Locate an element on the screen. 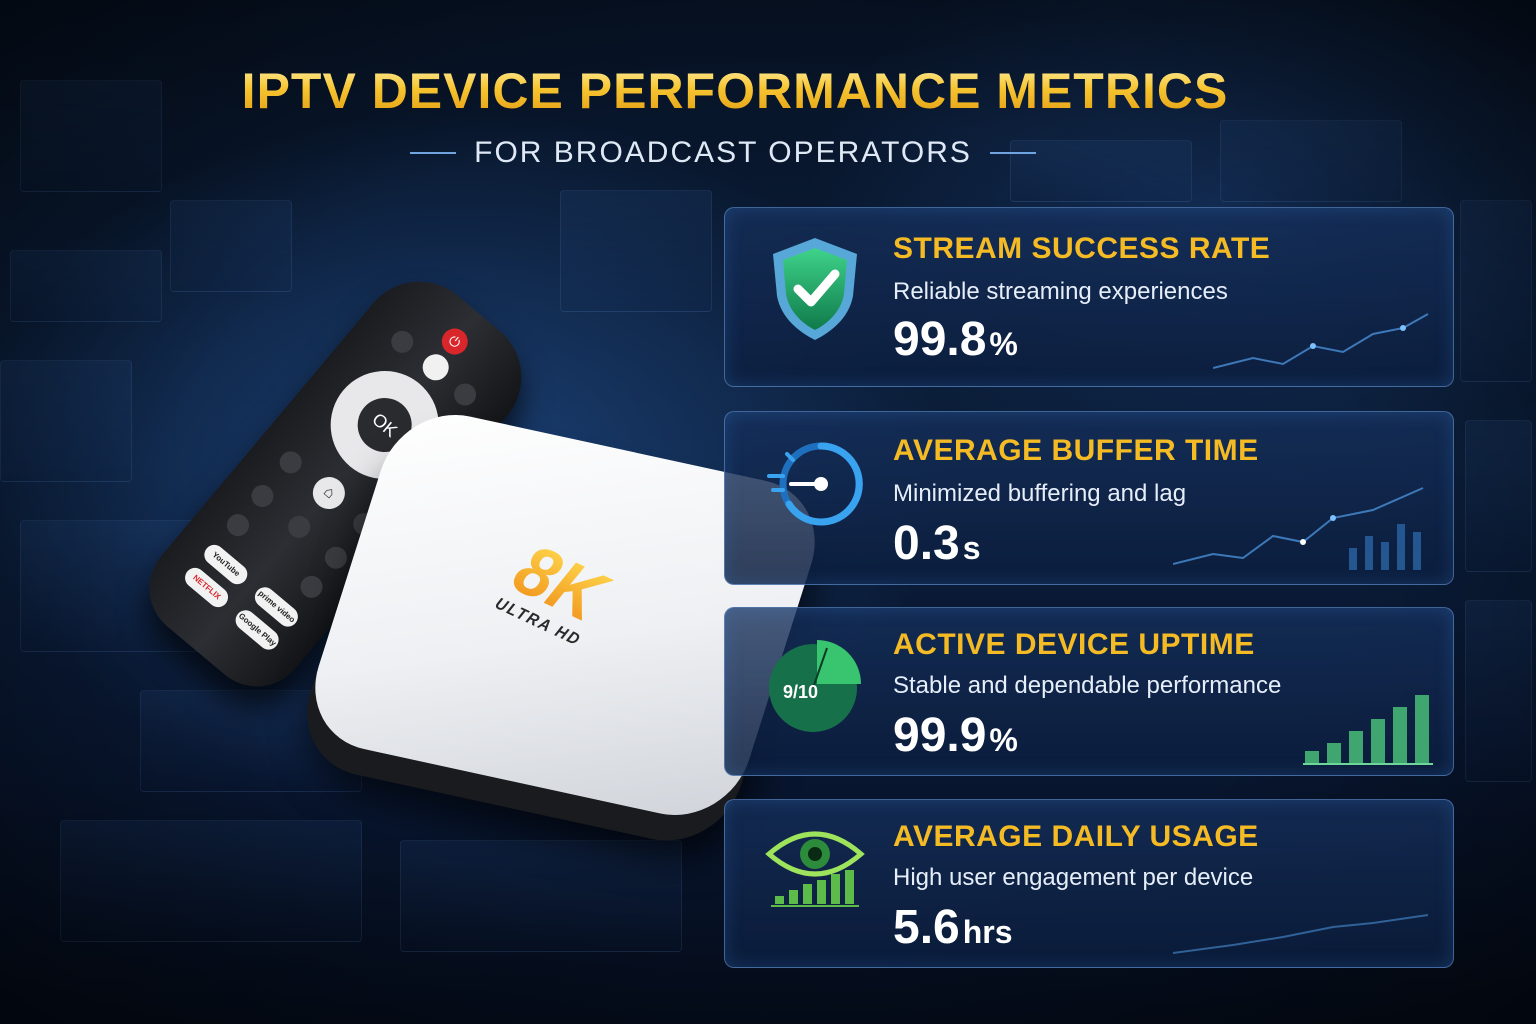  metric-value-number: 99.8 is located at coordinates (940, 339).